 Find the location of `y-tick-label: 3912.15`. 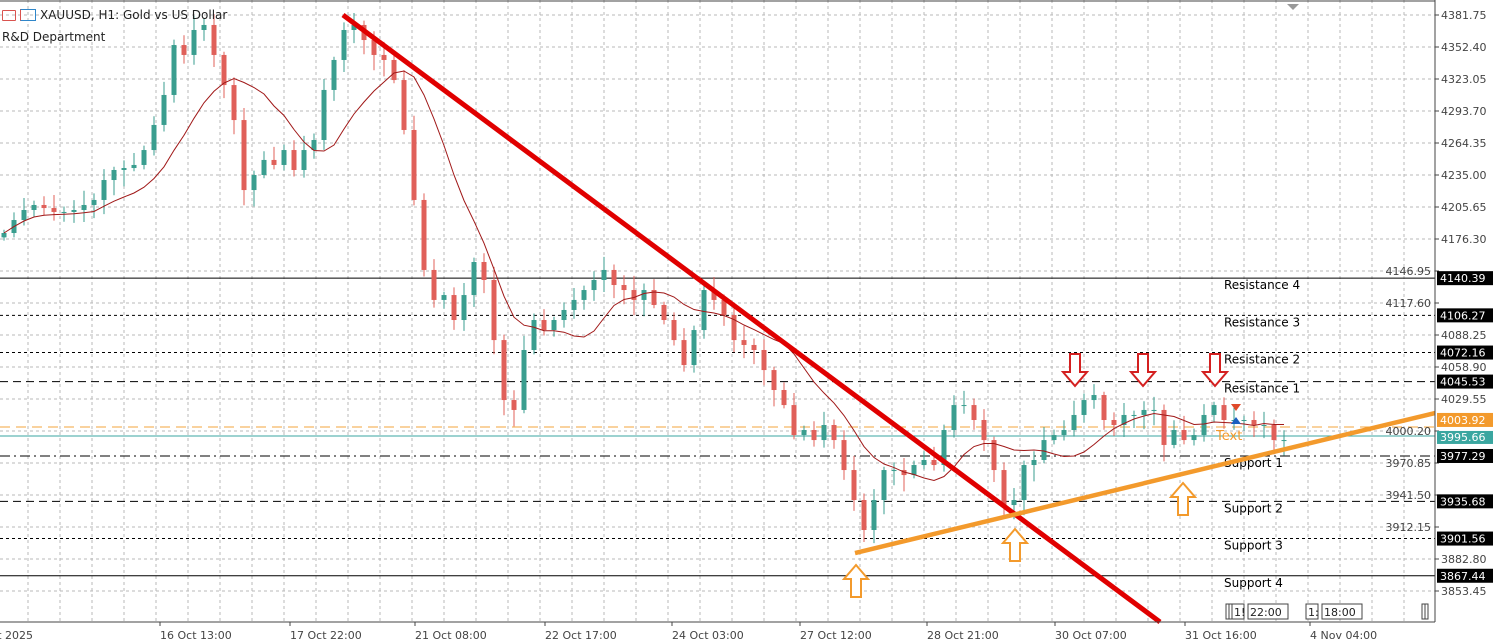

y-tick-label: 3912.15 is located at coordinates (1409, 527).